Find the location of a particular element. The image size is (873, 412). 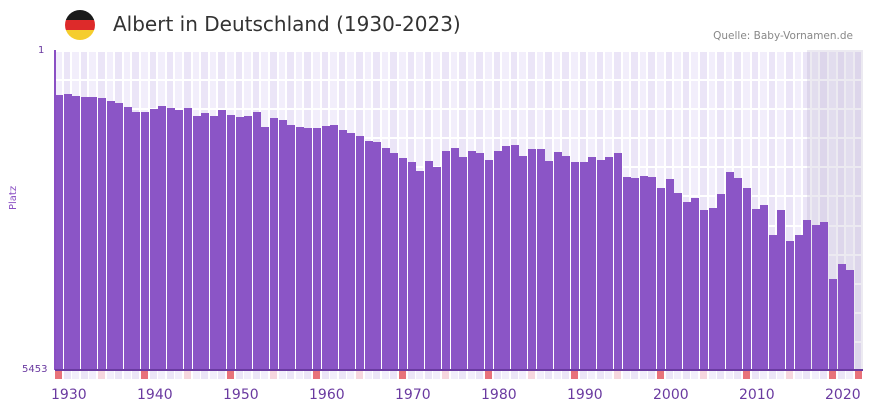

bar-1942 is located at coordinates (162, 238).